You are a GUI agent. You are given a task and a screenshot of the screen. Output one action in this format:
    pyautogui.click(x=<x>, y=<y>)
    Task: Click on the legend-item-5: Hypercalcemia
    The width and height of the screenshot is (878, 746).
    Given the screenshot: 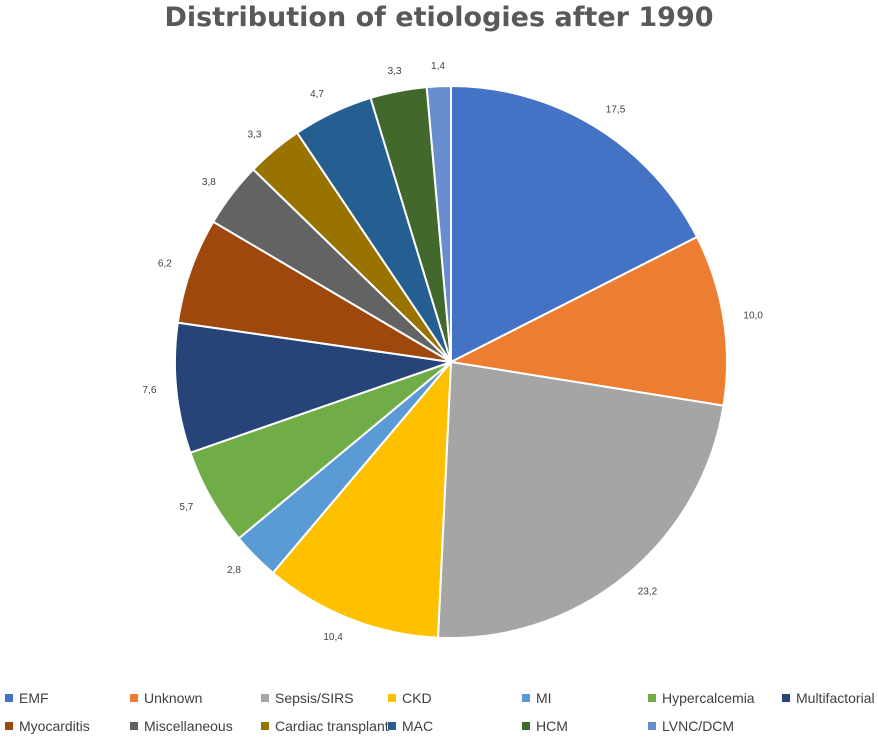 What is the action you would take?
    pyautogui.click(x=701, y=698)
    